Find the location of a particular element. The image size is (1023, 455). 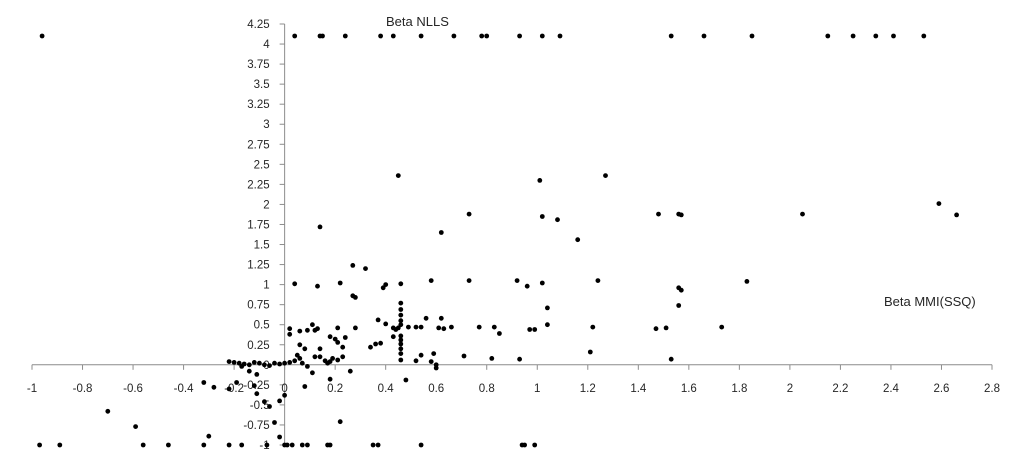

y-tick-label: 4.25 is located at coordinates (258, 25).